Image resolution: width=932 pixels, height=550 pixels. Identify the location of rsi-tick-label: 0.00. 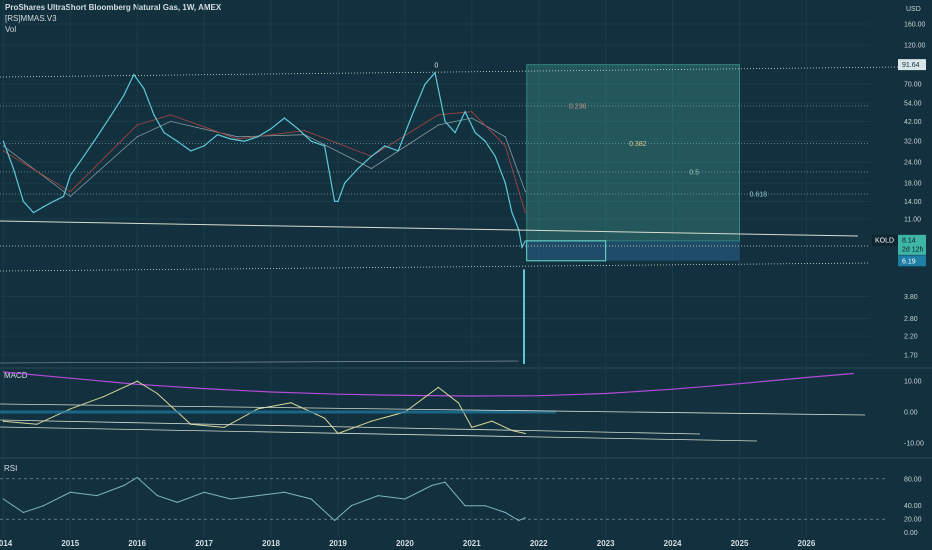
(911, 533).